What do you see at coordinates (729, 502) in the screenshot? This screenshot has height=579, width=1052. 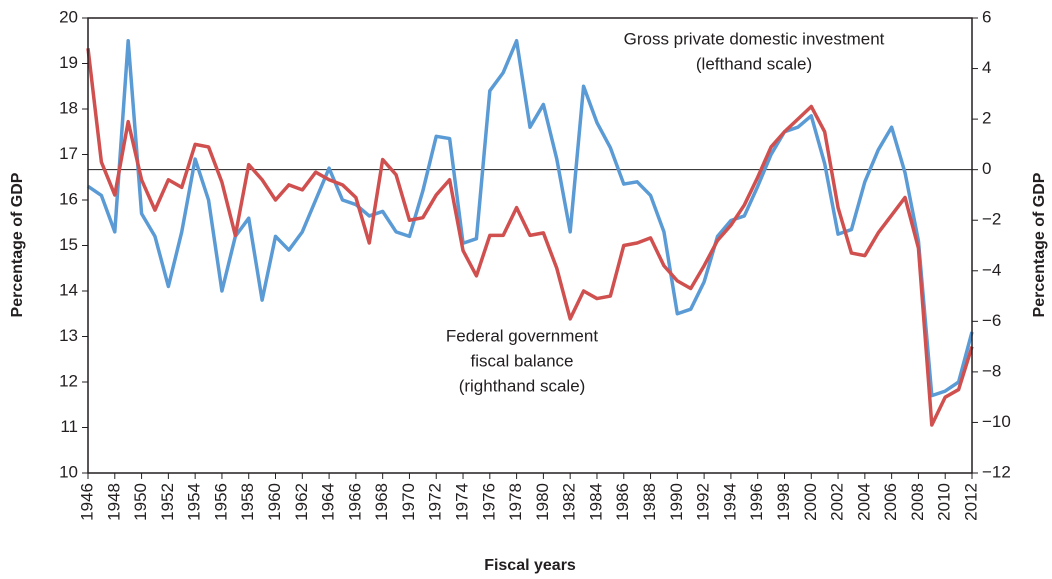 I see `x-tick-label: 1994` at bounding box center [729, 502].